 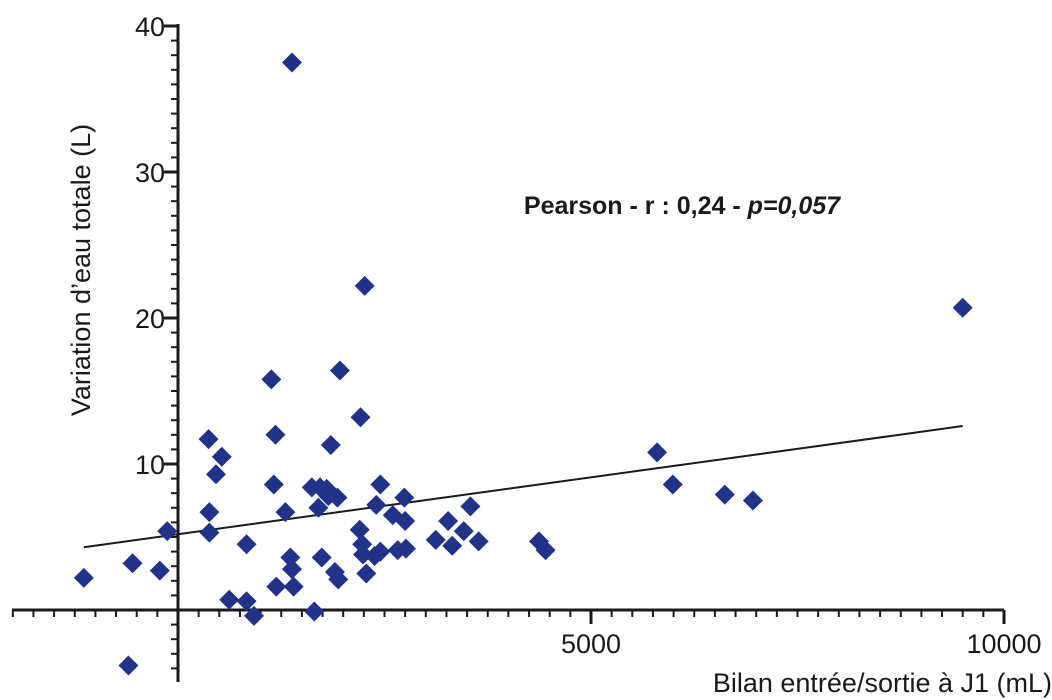 I want to click on y-axis-title: Variation d’eau totale (L), so click(x=81, y=270).